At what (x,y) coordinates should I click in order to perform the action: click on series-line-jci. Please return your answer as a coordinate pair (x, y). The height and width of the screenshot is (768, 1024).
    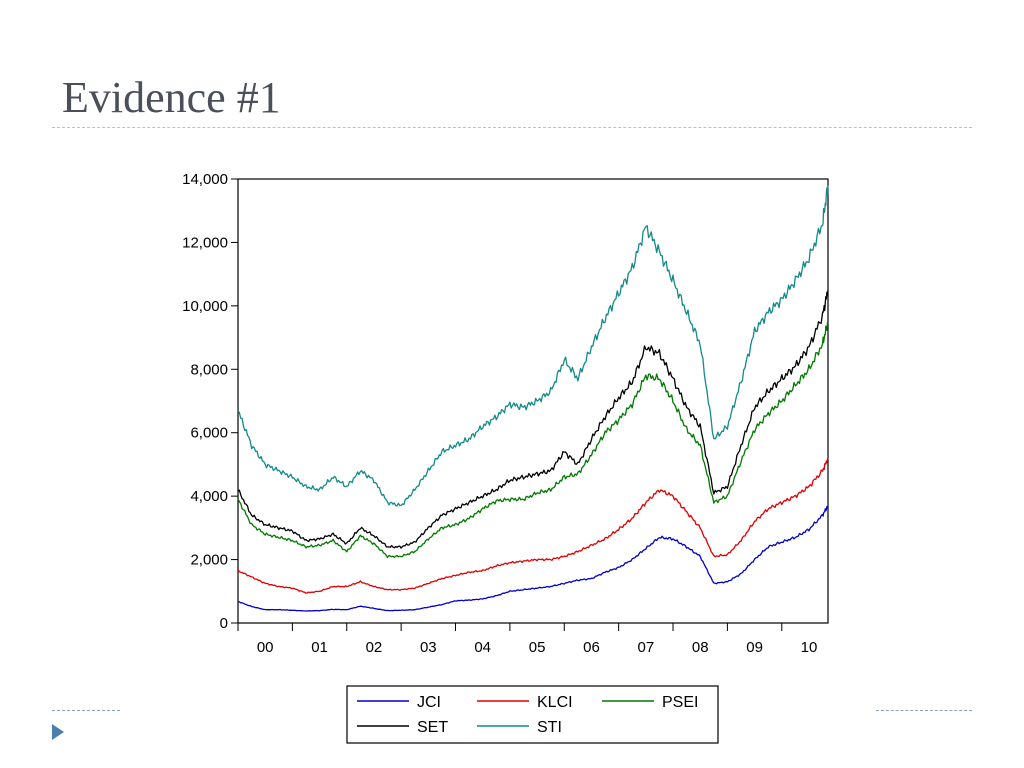
    Looking at the image, I should click on (533, 558).